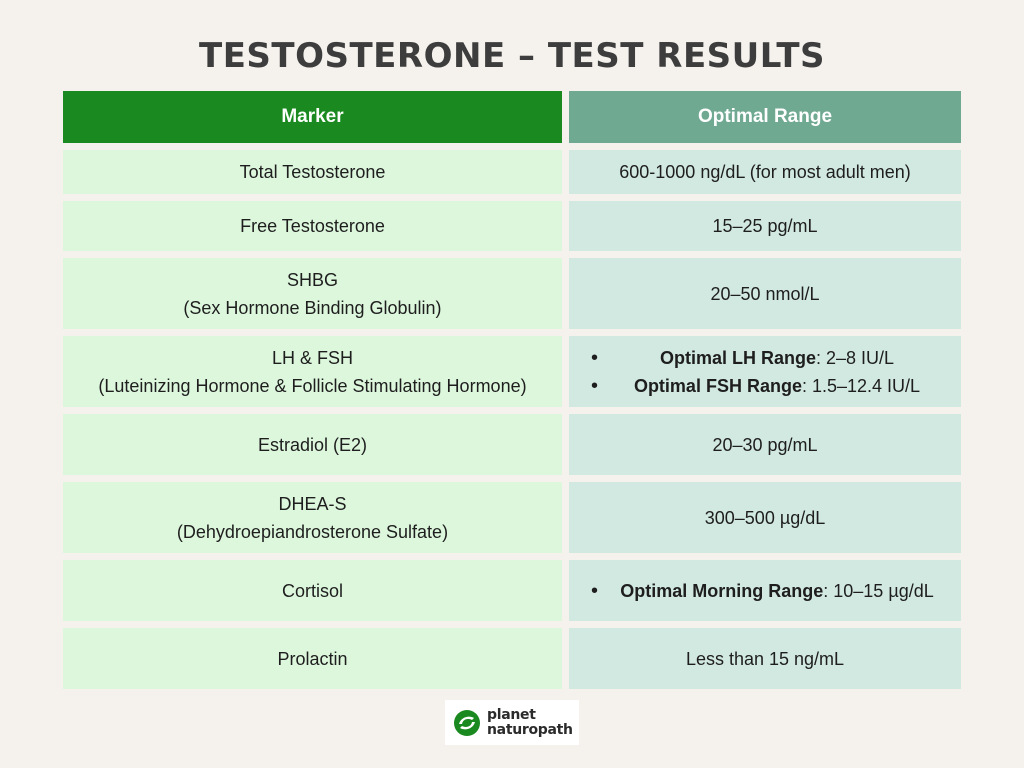  I want to click on range-bullet-list: Optimal Morning Range: 10–15 µg/dL, so click(765, 591).